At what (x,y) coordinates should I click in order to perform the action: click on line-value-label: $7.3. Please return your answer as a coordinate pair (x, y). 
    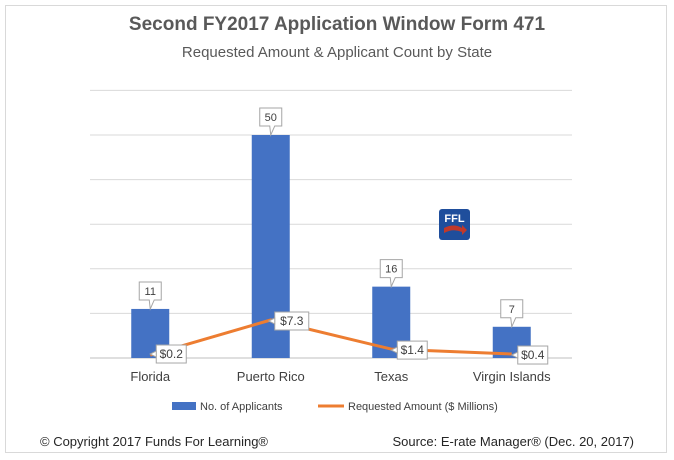
    Looking at the image, I should click on (292, 321).